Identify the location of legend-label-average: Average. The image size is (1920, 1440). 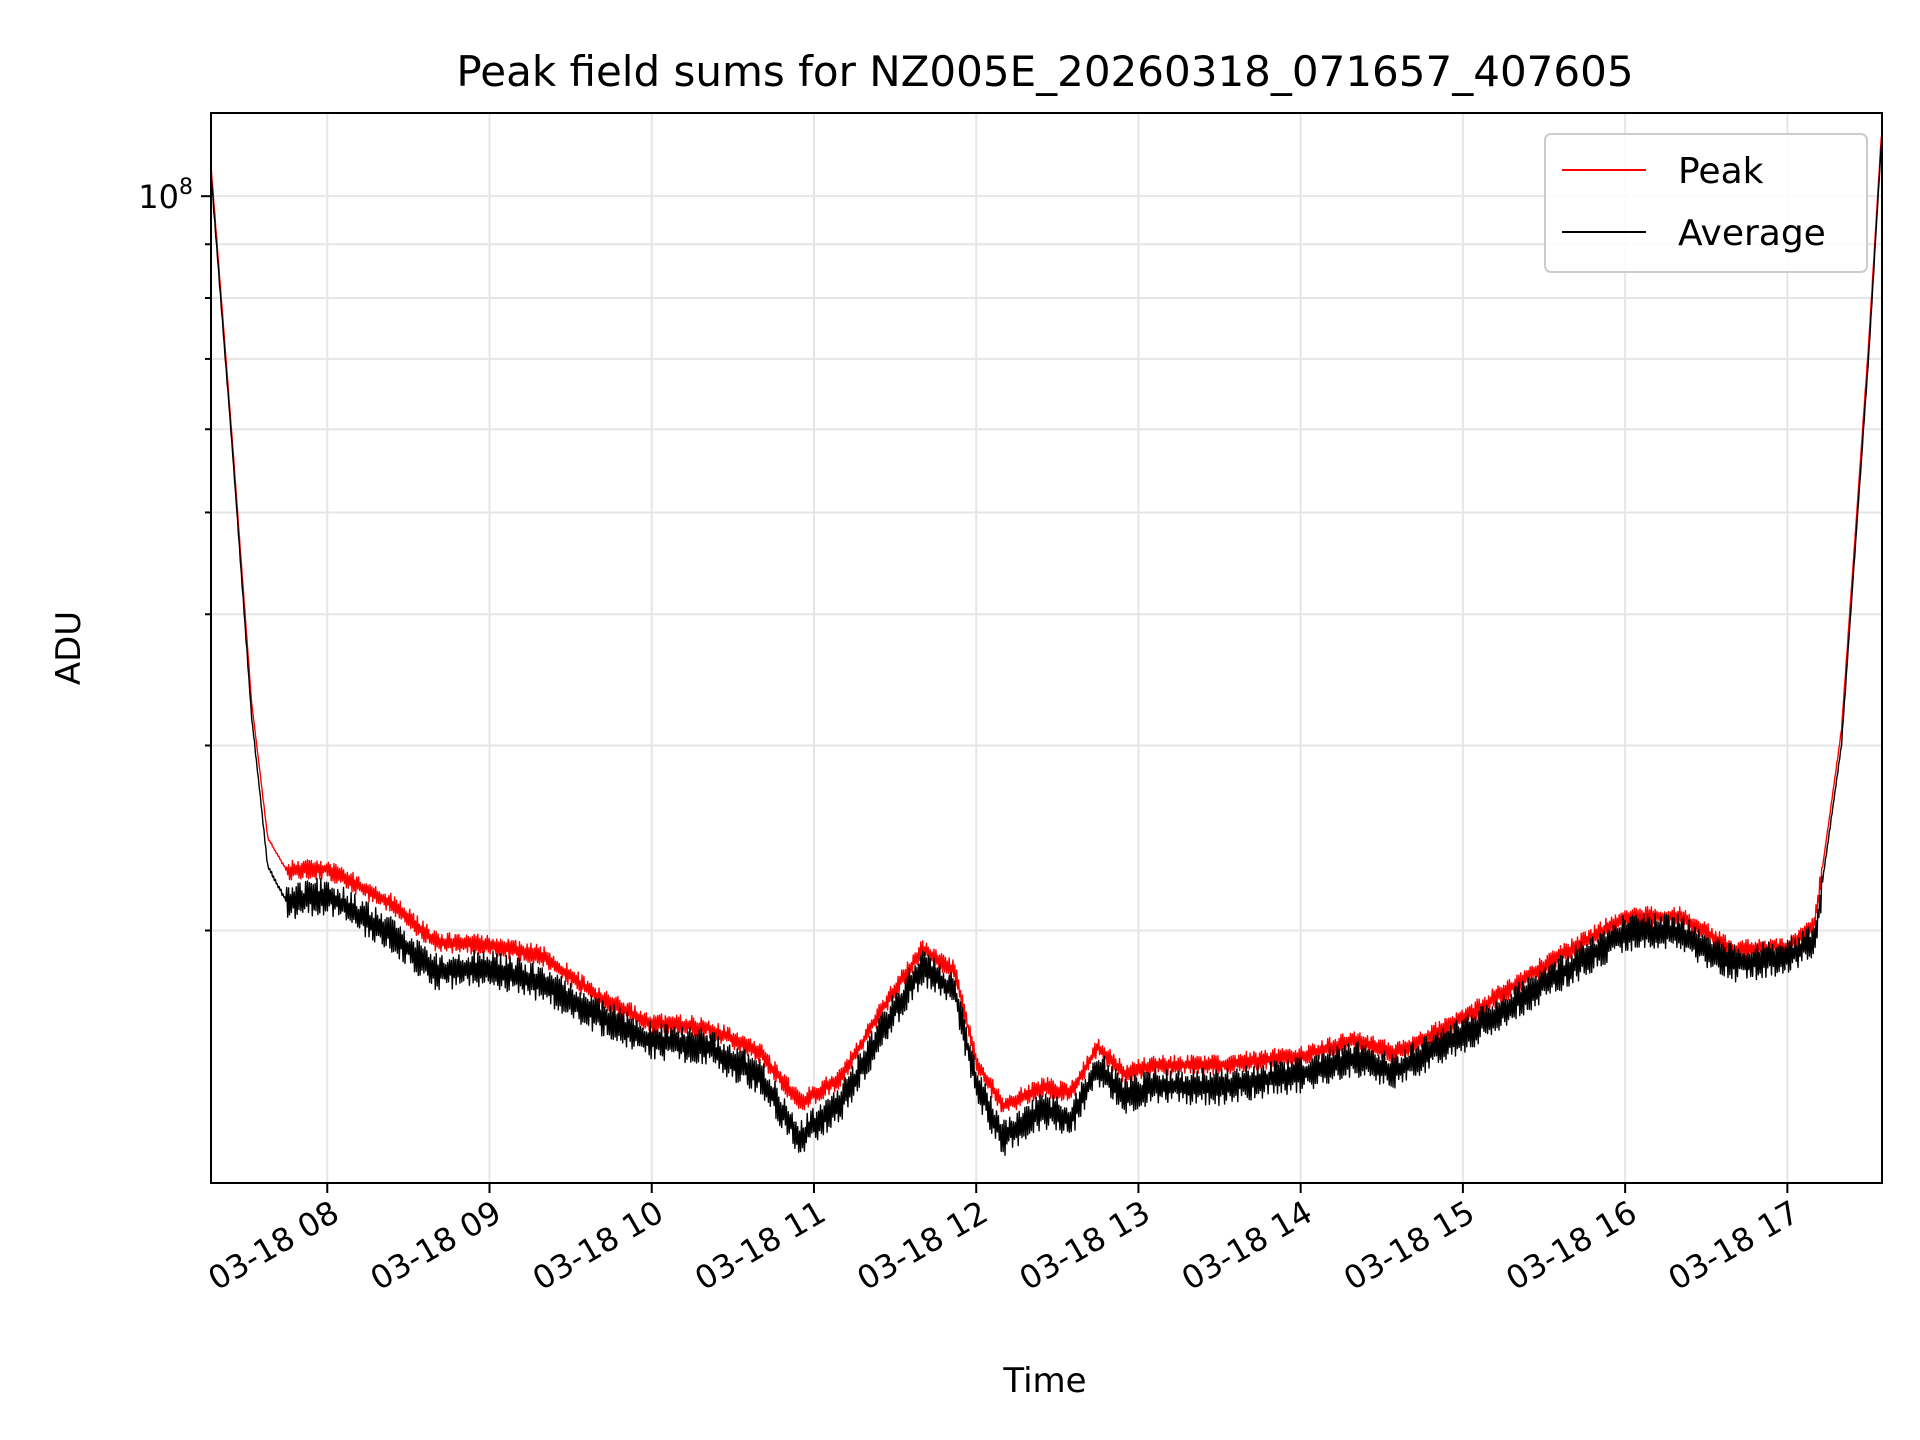
(1752, 233).